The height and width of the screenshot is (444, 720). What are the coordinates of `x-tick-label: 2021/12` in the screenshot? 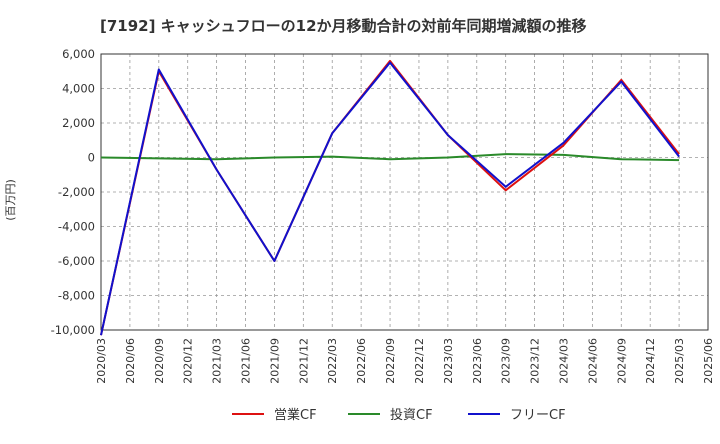 It's located at (303, 361).